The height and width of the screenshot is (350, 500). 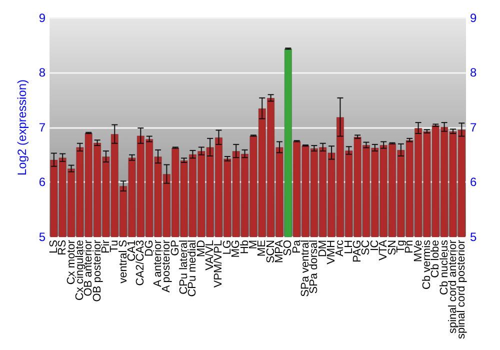 What do you see at coordinates (473, 18) in the screenshot?
I see `y2-tick-label: 9` at bounding box center [473, 18].